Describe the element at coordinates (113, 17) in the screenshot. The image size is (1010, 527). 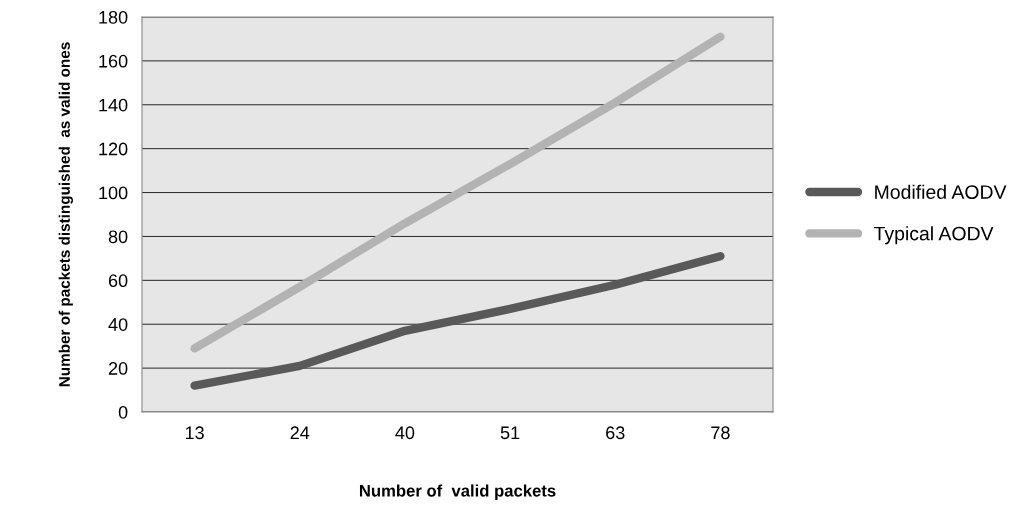
I see `y-tick-label: 180` at that location.